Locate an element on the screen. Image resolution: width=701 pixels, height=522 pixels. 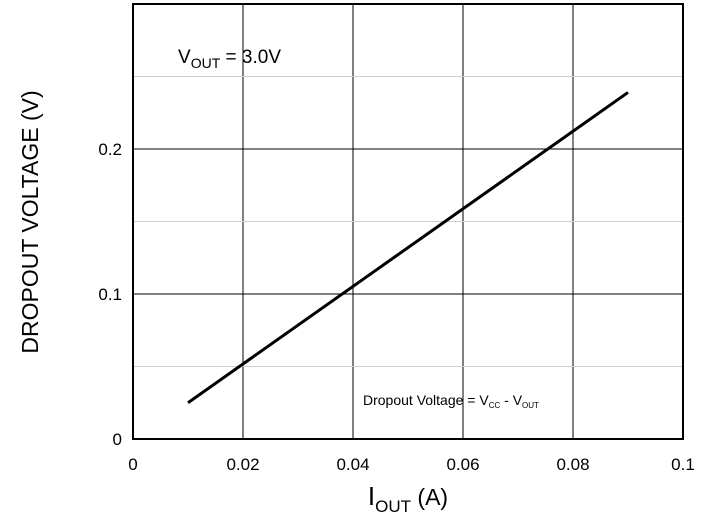
vout-annotation: VOUT = 3.0V is located at coordinates (229, 59).